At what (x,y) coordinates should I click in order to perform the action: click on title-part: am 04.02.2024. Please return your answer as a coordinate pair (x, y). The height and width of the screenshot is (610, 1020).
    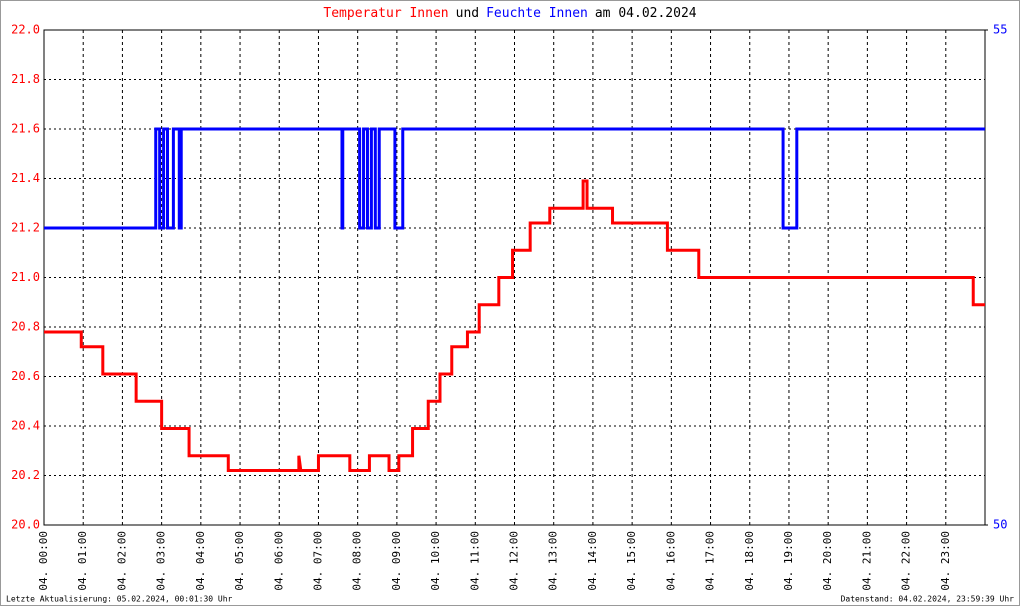
    Looking at the image, I should click on (646, 13).